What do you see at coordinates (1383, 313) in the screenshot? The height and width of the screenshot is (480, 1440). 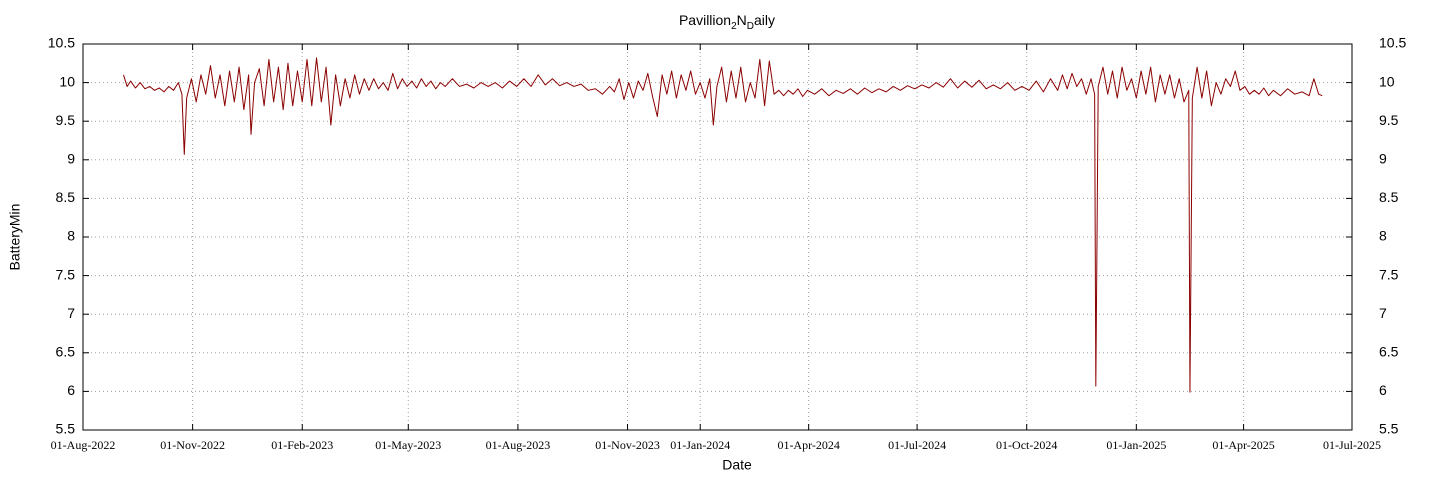 I see `y2-tick-label: 7` at bounding box center [1383, 313].